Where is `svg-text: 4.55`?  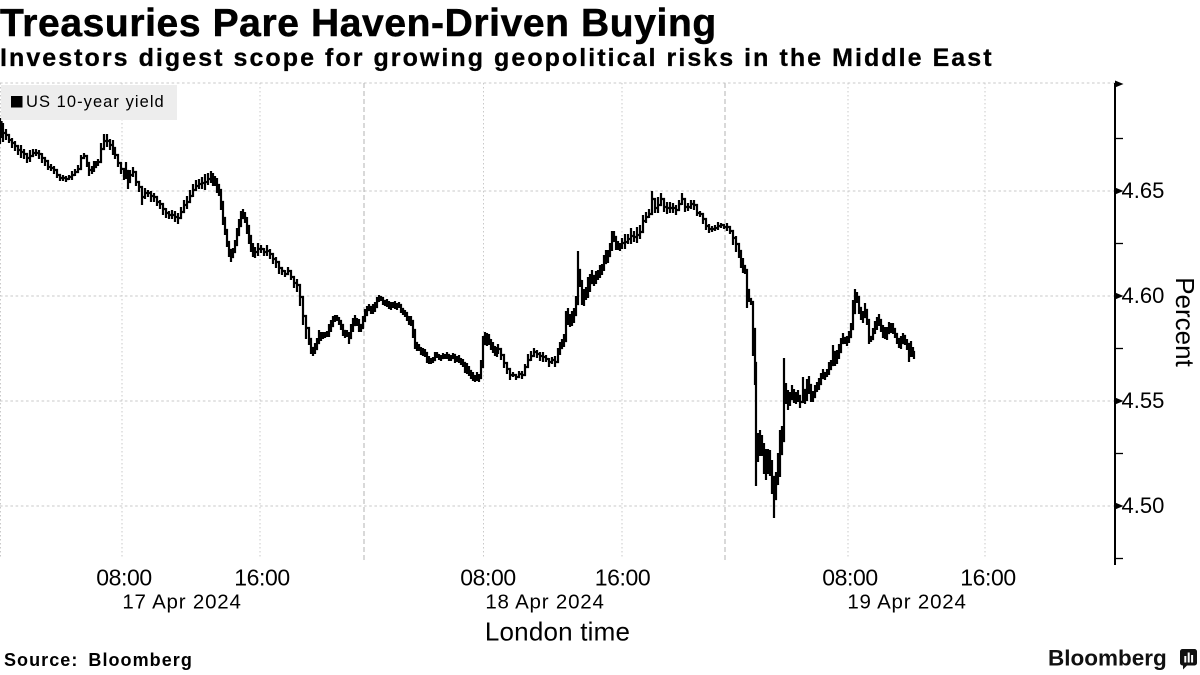
svg-text: 4.55 is located at coordinates (1143, 400).